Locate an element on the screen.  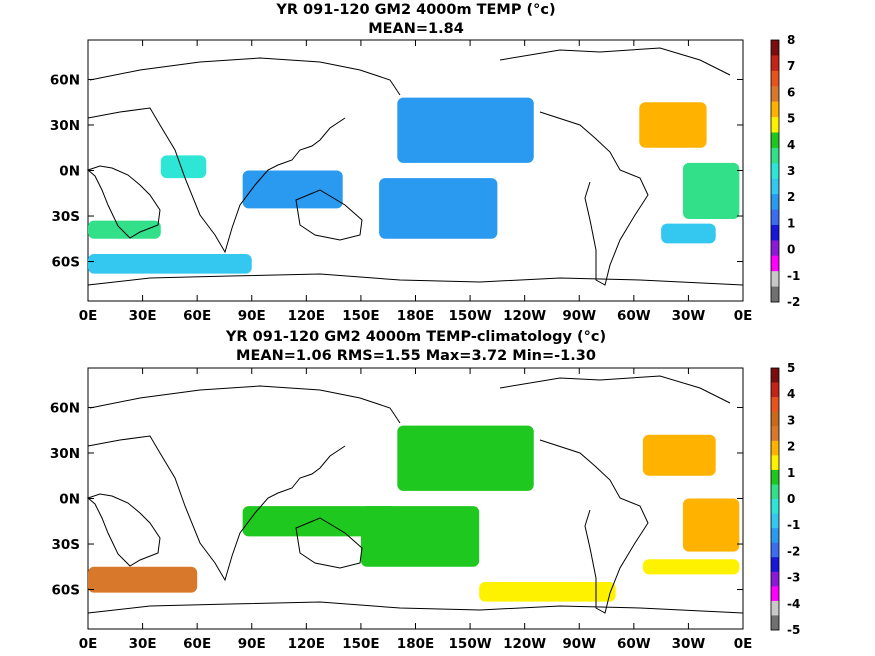
x-tick-label: 120W is located at coordinates (524, 316).